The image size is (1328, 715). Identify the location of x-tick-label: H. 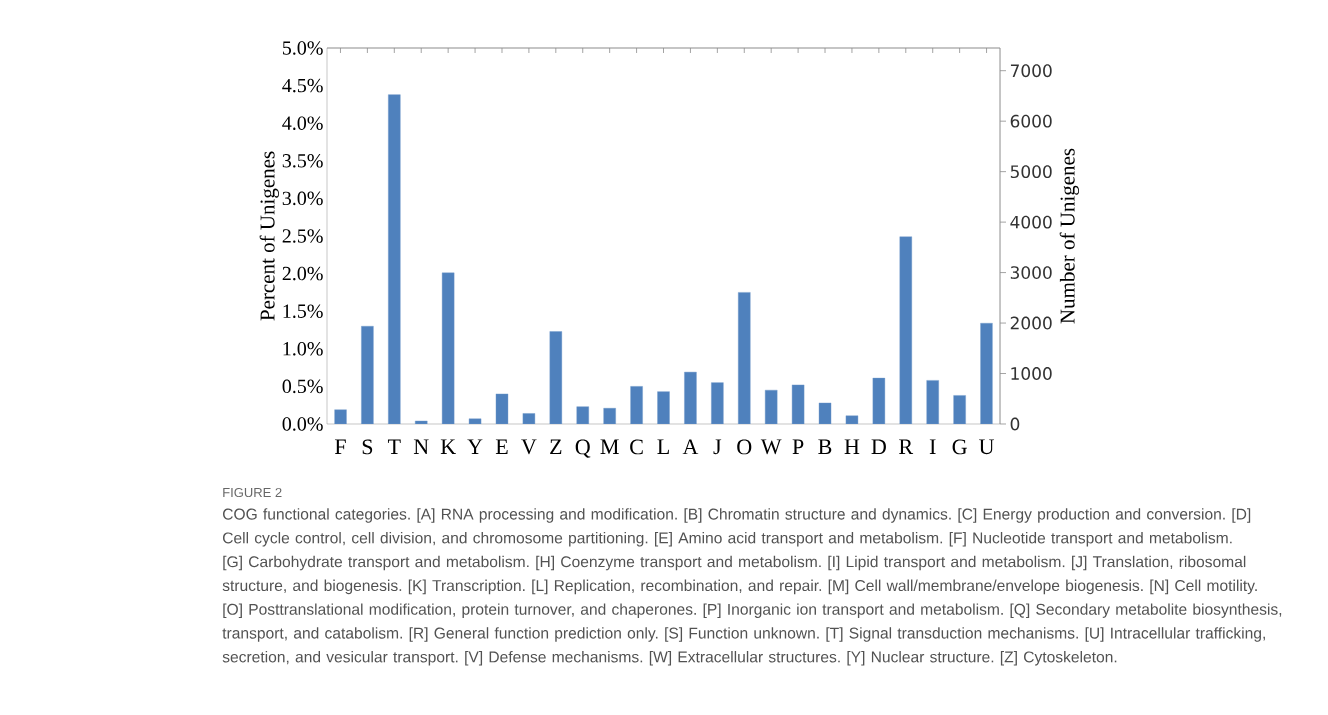
(852, 446).